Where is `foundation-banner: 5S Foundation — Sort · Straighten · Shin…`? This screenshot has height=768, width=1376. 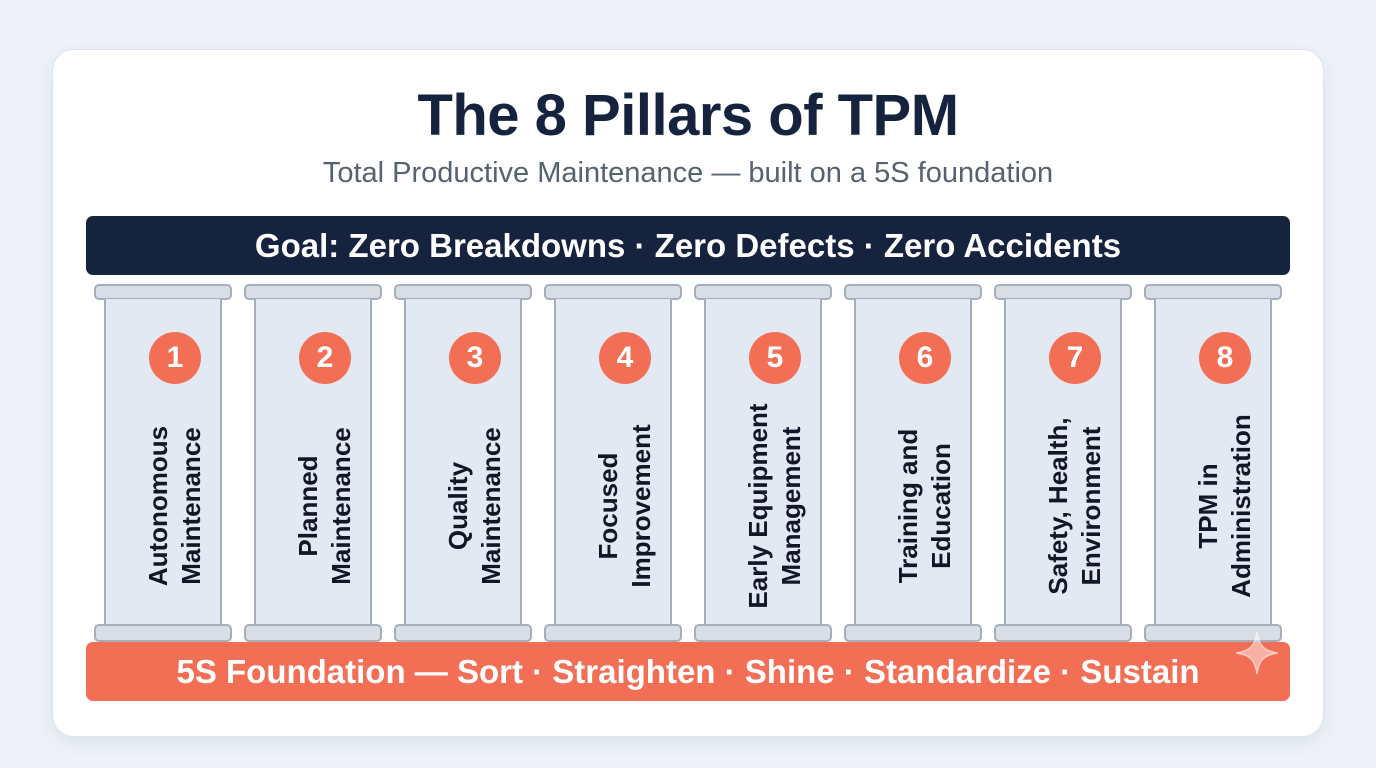
foundation-banner: 5S Foundation — Sort · Straighten · Shin… is located at coordinates (688, 671).